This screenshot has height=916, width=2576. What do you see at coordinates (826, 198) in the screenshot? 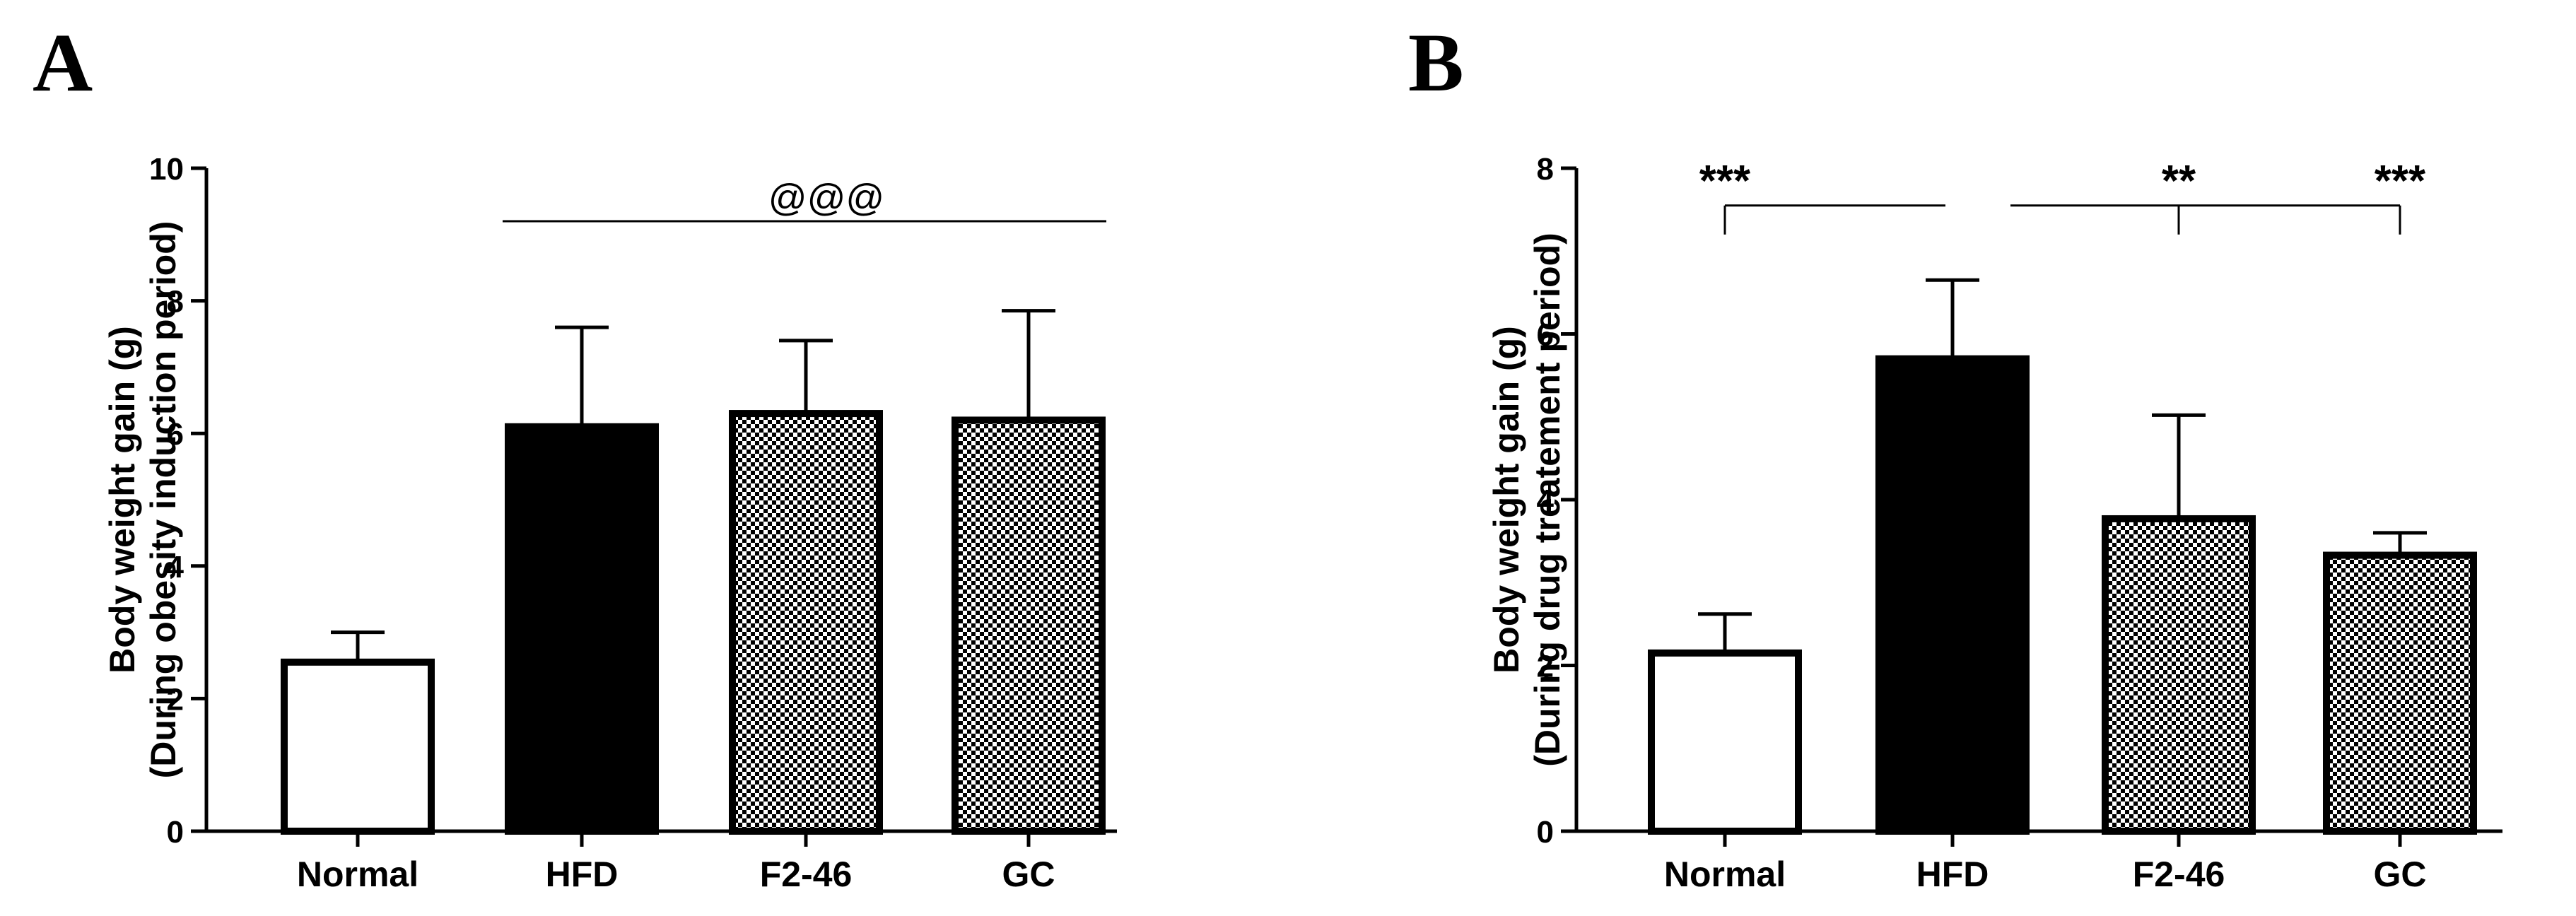
I see `significance-label: @@@` at bounding box center [826, 198].